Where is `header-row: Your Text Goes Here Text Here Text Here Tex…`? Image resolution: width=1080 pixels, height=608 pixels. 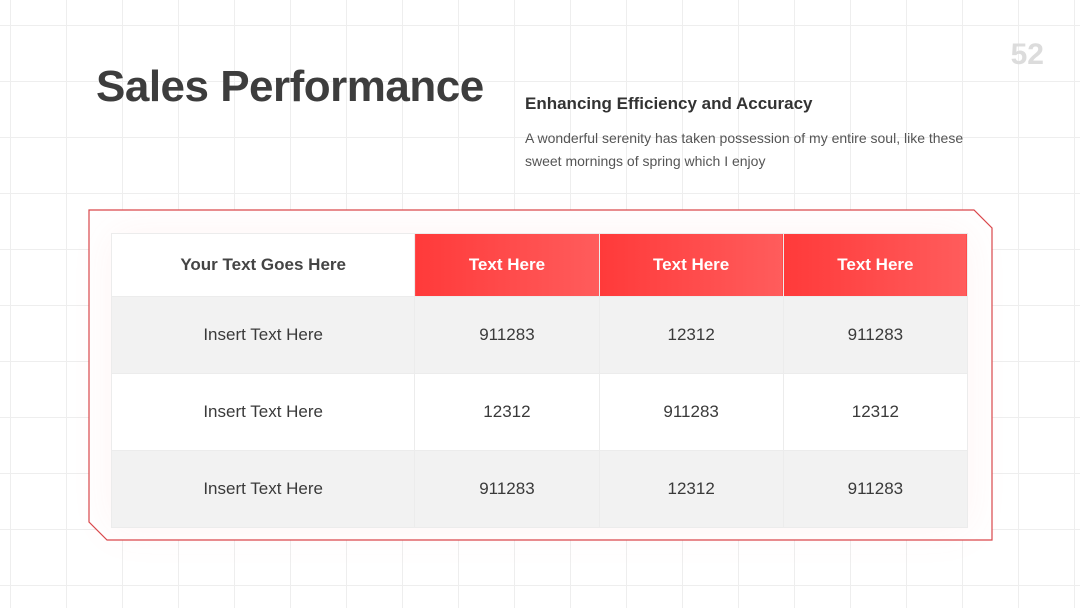 header-row: Your Text Goes Here Text Here Text Here Tex… is located at coordinates (539, 265).